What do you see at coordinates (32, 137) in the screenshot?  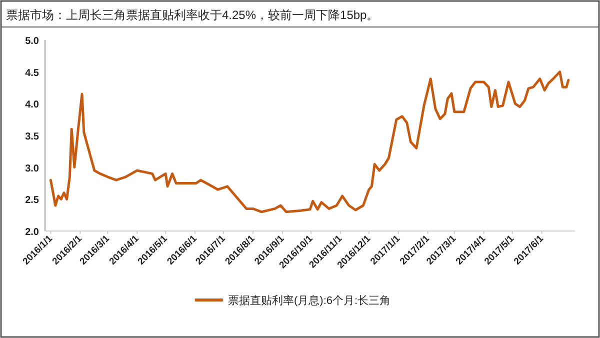 I see `y-tick-label: 3.5` at bounding box center [32, 137].